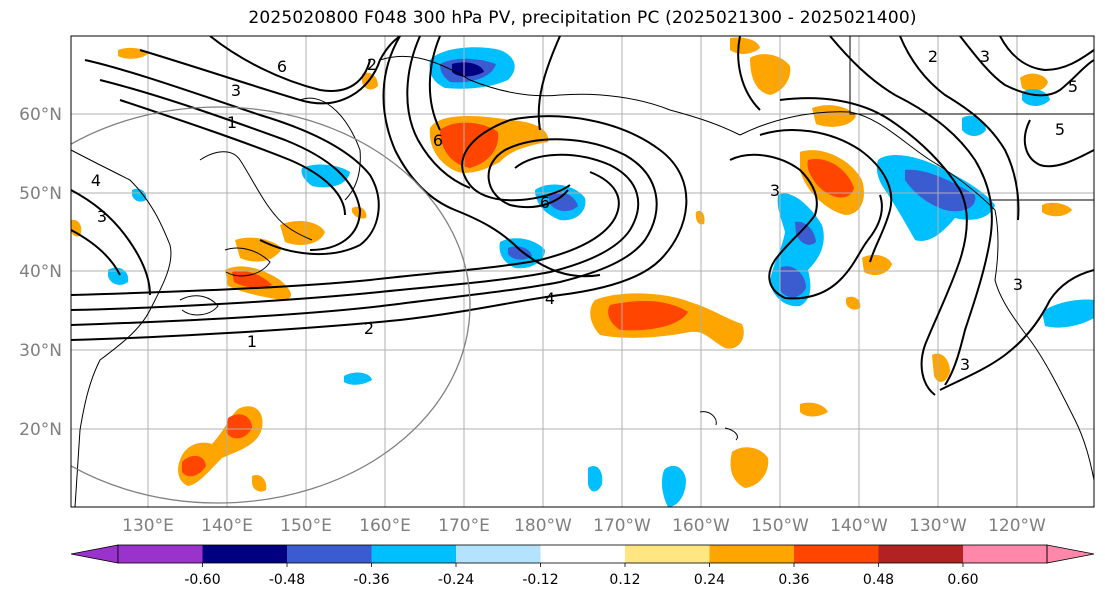  Describe the element at coordinates (94, 554) in the screenshot. I see `colorbar-extend-min` at that location.